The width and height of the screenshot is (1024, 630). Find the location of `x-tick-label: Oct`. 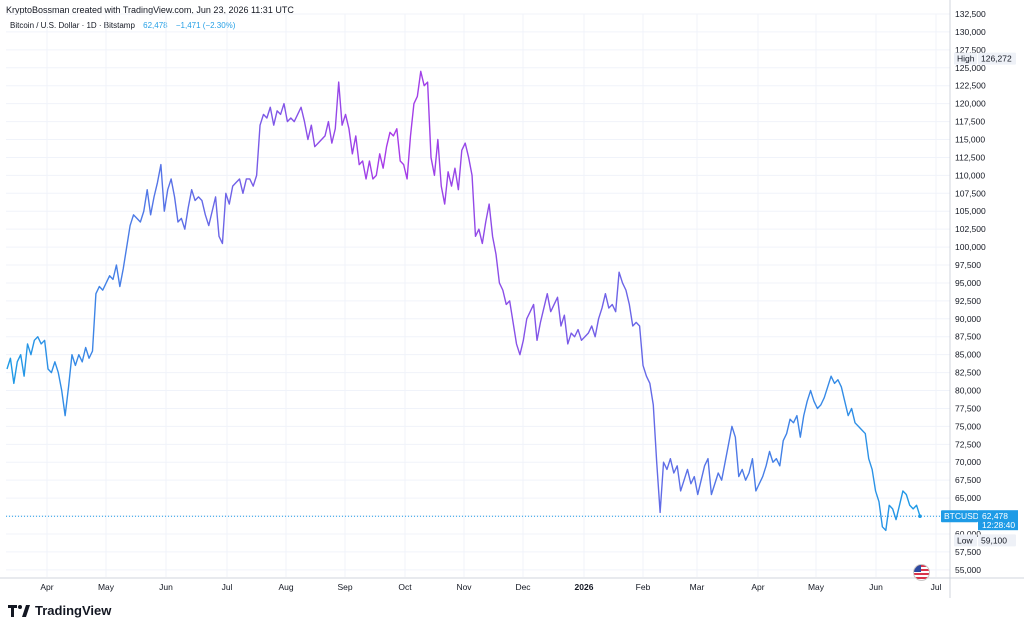

x-tick-label: Oct is located at coordinates (405, 587).